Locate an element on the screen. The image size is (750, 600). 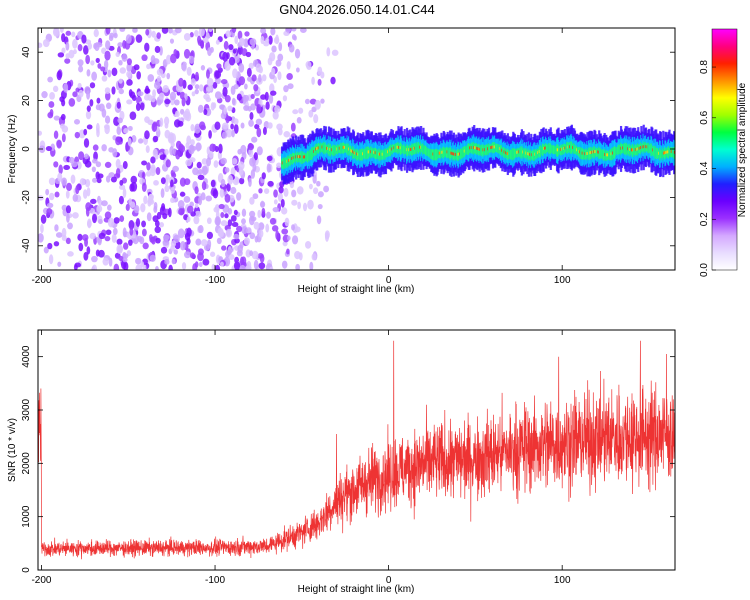
spectrogram-y-tick-label: 20 is located at coordinates (26, 101).